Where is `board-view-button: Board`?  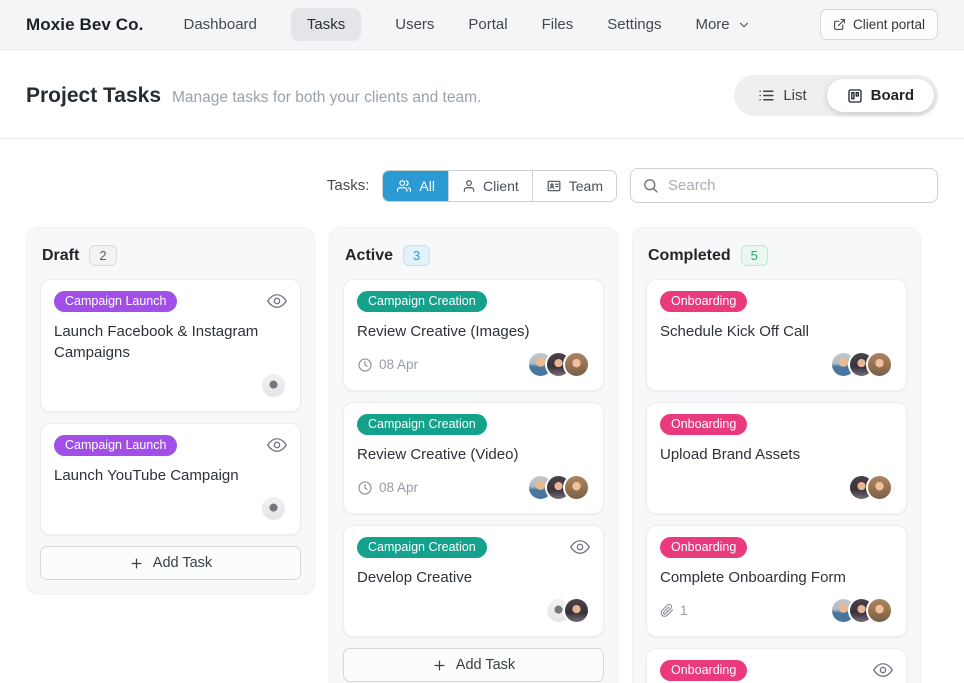 board-view-button: Board is located at coordinates (880, 95).